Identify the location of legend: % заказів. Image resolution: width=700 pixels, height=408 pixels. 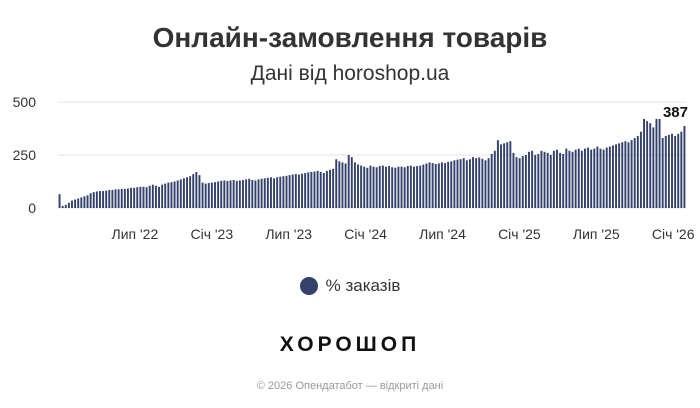
(350, 286).